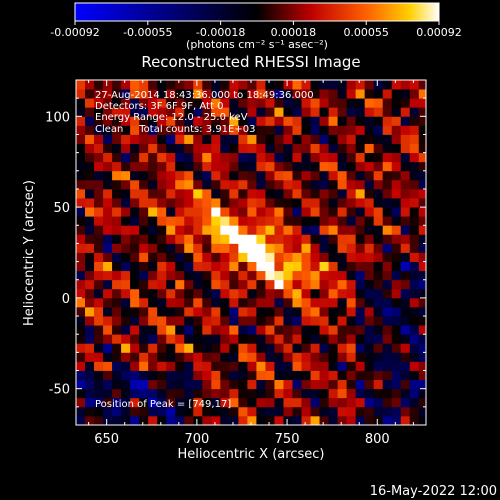 The width and height of the screenshot is (500, 500). I want to click on annotation-detectors: Detectors: 3F 6F 9F, Att 0, so click(159, 106).